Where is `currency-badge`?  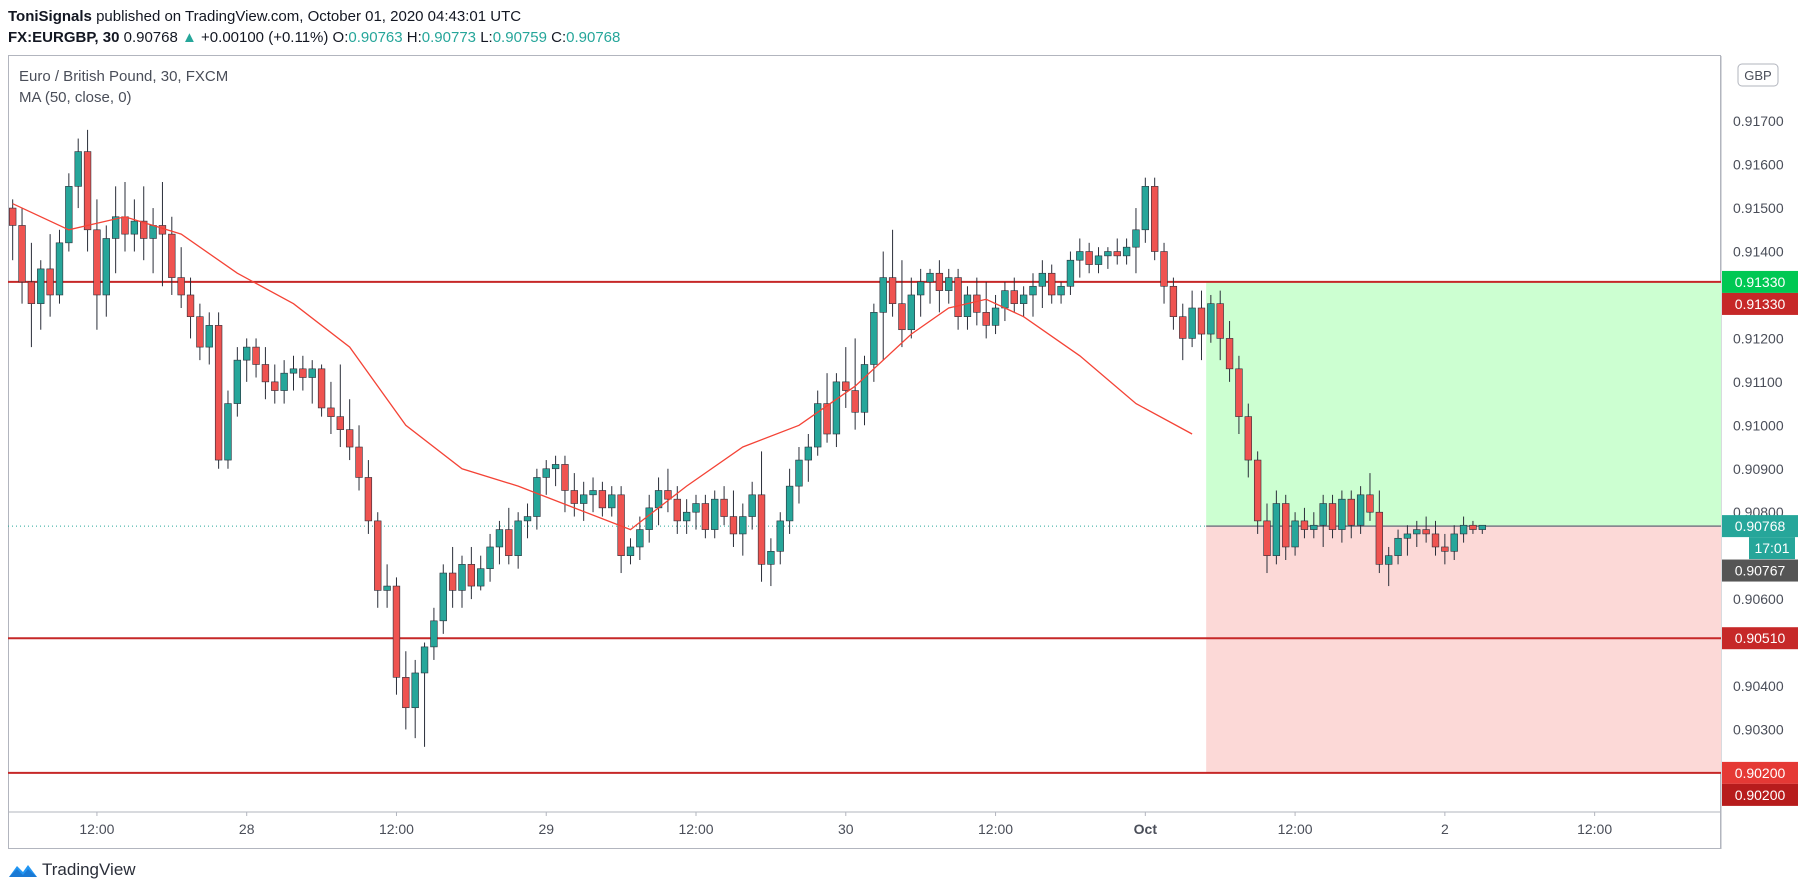 currency-badge is located at coordinates (1758, 75).